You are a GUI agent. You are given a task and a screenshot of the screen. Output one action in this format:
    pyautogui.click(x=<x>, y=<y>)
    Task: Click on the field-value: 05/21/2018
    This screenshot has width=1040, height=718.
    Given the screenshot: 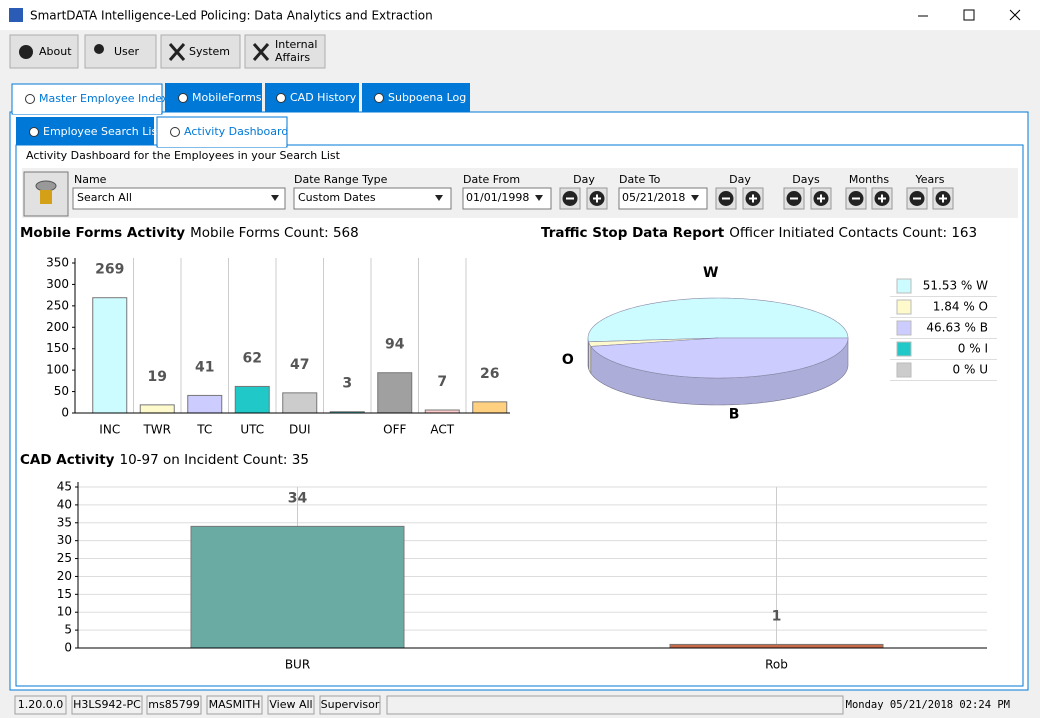 What is the action you would take?
    pyautogui.click(x=653, y=197)
    